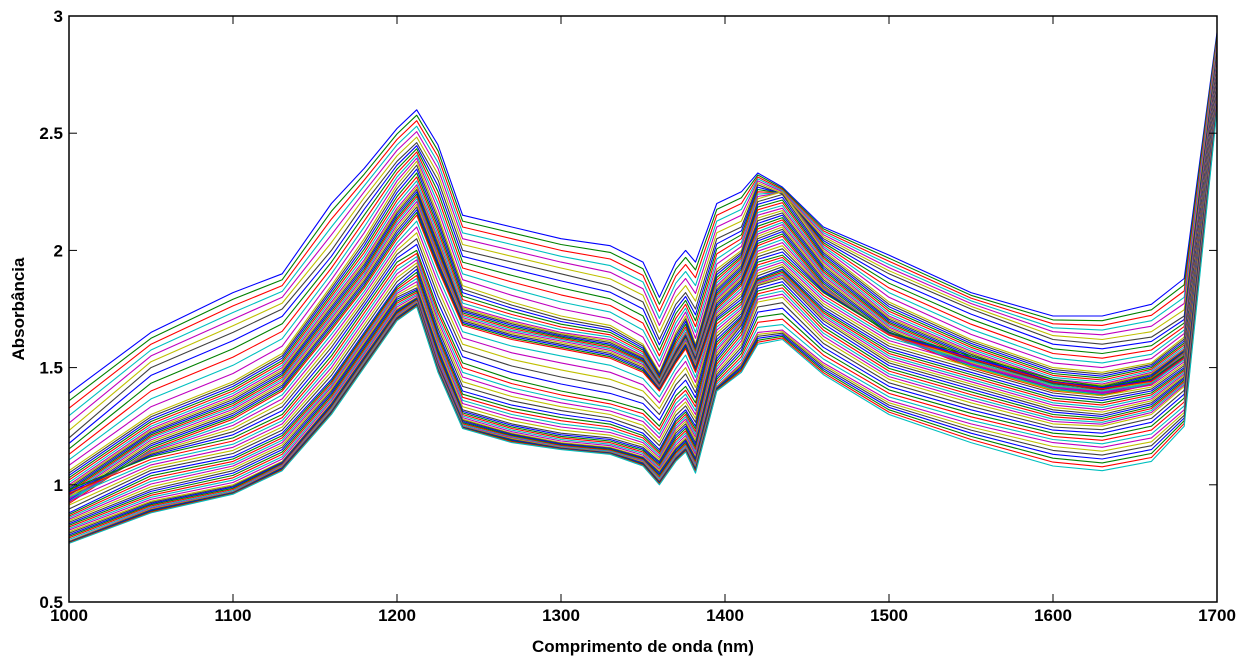 This screenshot has height=659, width=1254. I want to click on x-tick-label: 1600, so click(1053, 615).